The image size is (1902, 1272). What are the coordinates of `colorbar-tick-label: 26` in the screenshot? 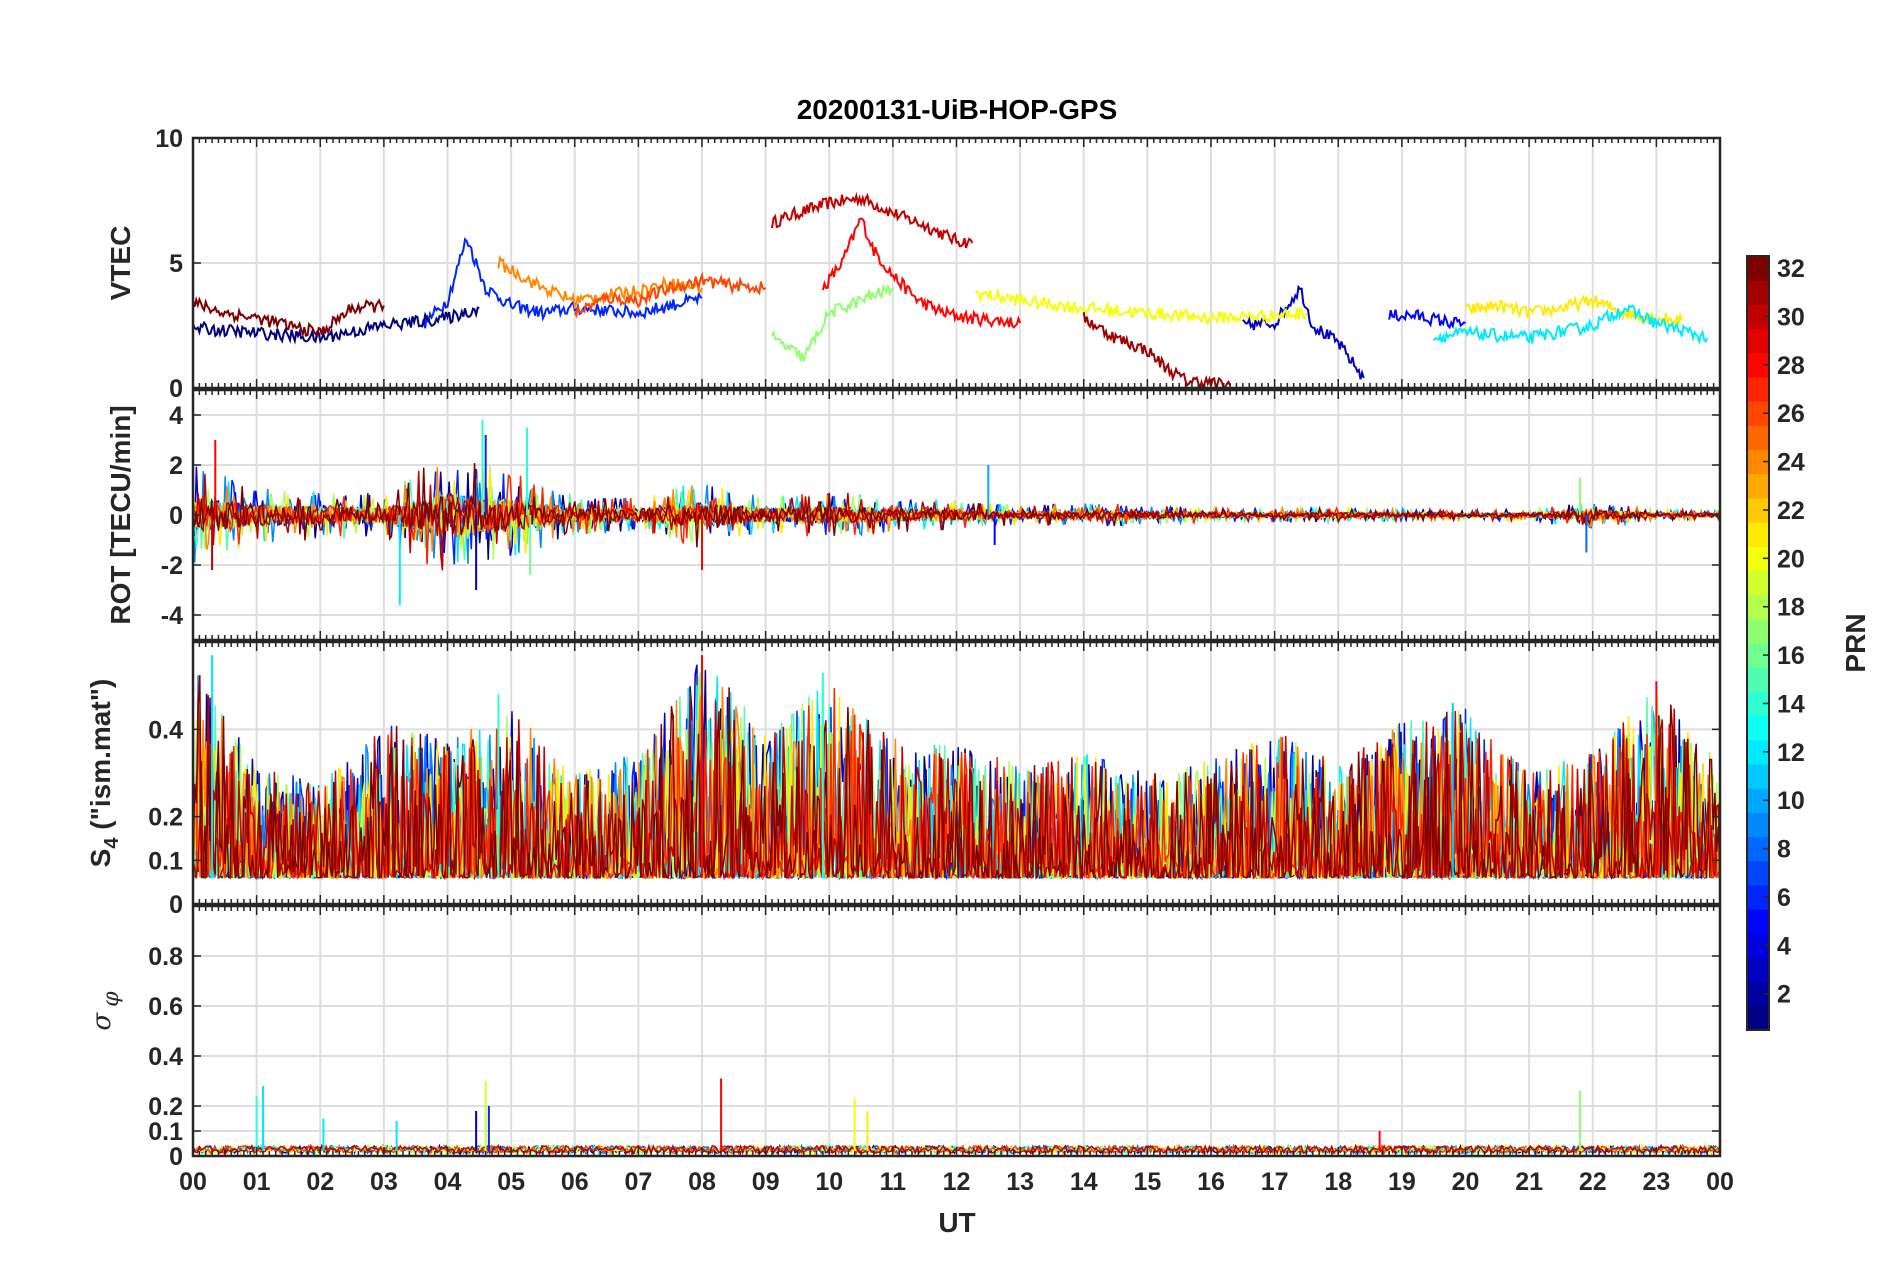 It's located at (1791, 414).